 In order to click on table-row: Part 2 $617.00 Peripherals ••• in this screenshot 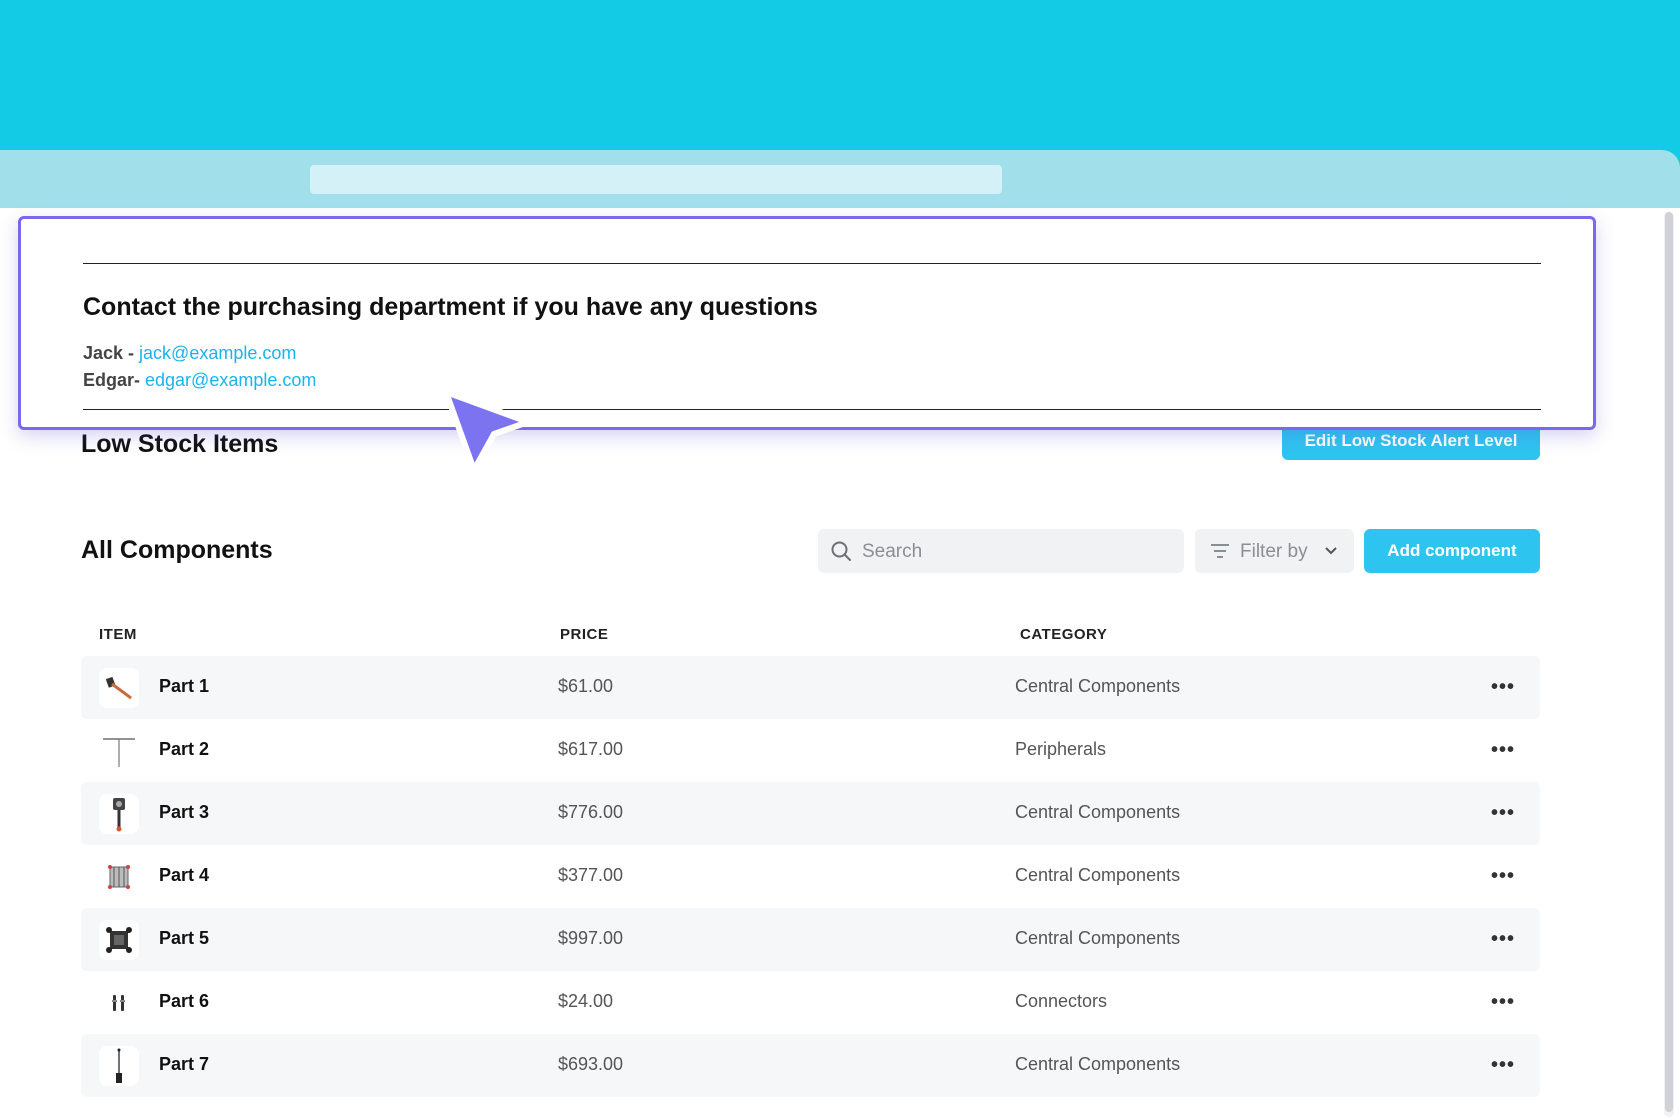, I will do `click(810, 750)`.